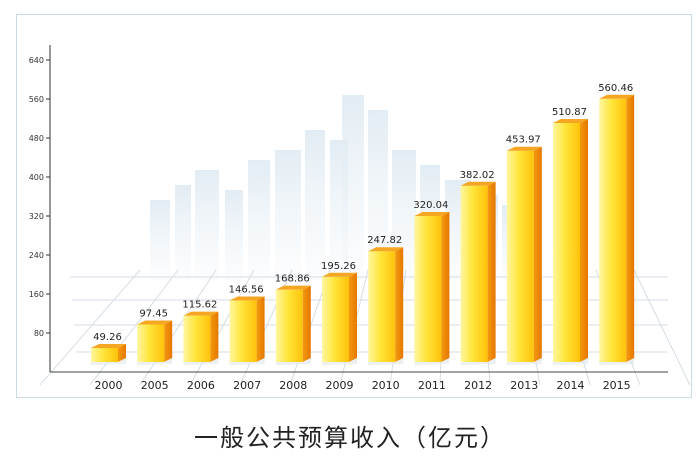 The width and height of the screenshot is (700, 461). I want to click on x-tick-label: 2010, so click(386, 385).